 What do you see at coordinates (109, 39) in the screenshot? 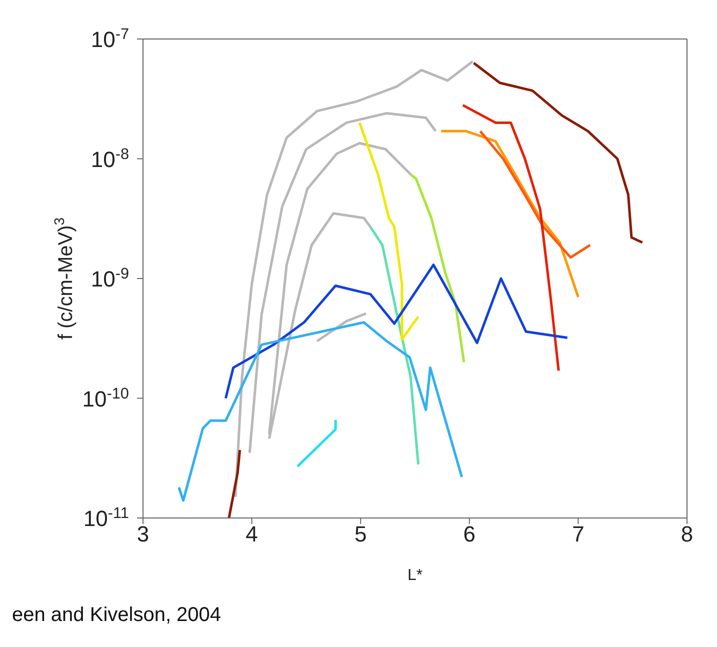
I see `y-tick-label: 10$^{-7}$` at bounding box center [109, 39].